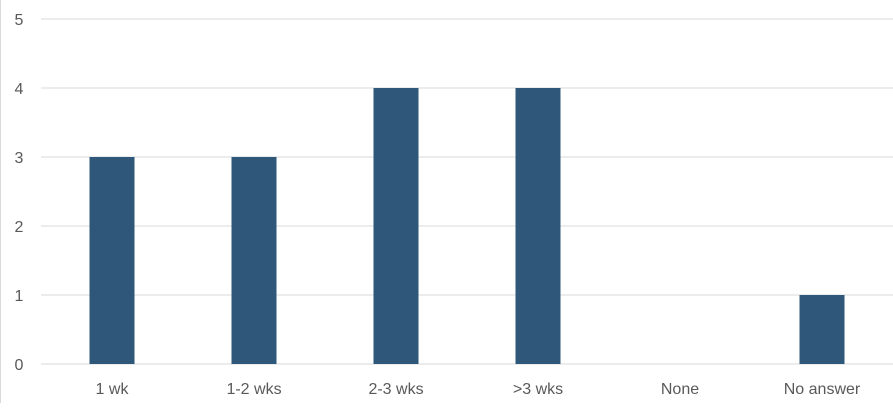 Image resolution: width=893 pixels, height=408 pixels. What do you see at coordinates (19, 365) in the screenshot?
I see `y-tick-label: 0` at bounding box center [19, 365].